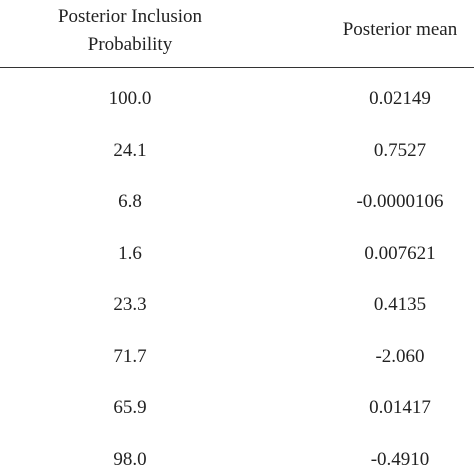 The image size is (474, 474). Describe the element at coordinates (130, 98) in the screenshot. I see `table-cell: 100.0` at that location.